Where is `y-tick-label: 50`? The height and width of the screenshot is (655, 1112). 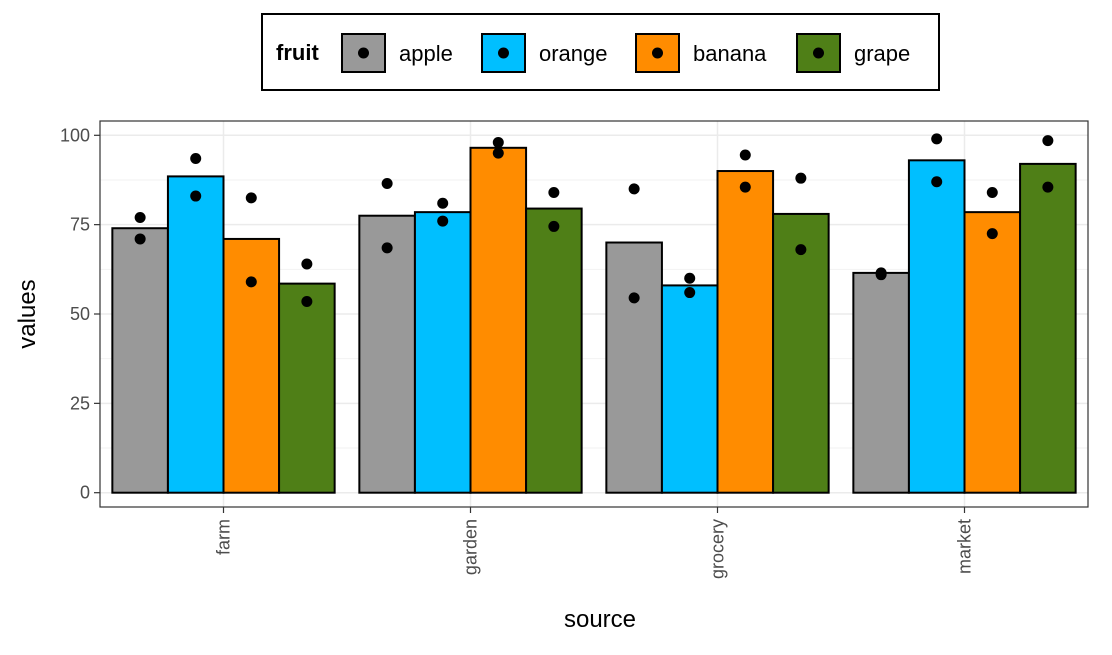 y-tick-label: 50 is located at coordinates (80, 314).